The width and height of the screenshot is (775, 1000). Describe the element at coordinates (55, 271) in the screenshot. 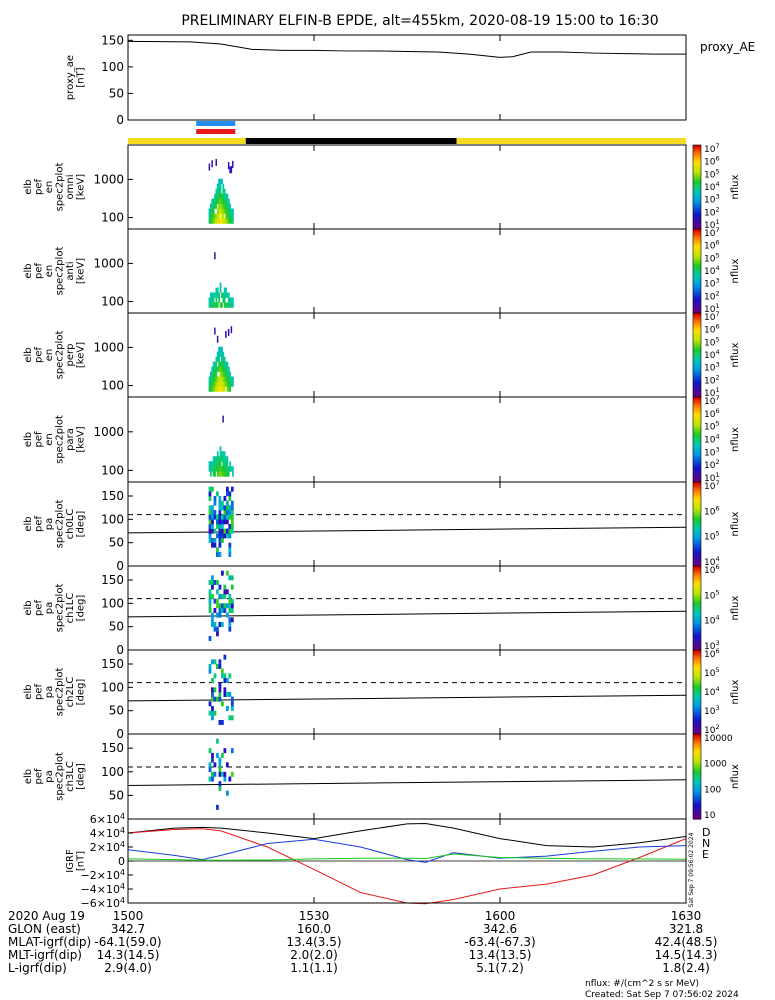

I see `ylabel-anti: elb pef en spec2plot anti [keV]` at that location.